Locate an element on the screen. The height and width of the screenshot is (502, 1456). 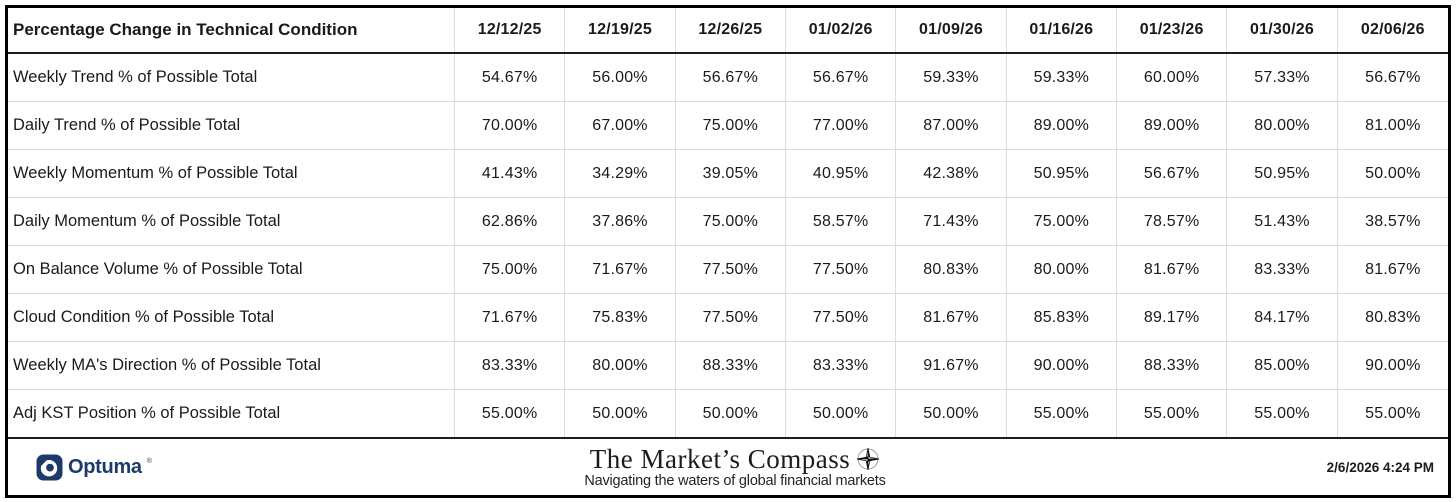
value-cell: 71.43% is located at coordinates (951, 221).